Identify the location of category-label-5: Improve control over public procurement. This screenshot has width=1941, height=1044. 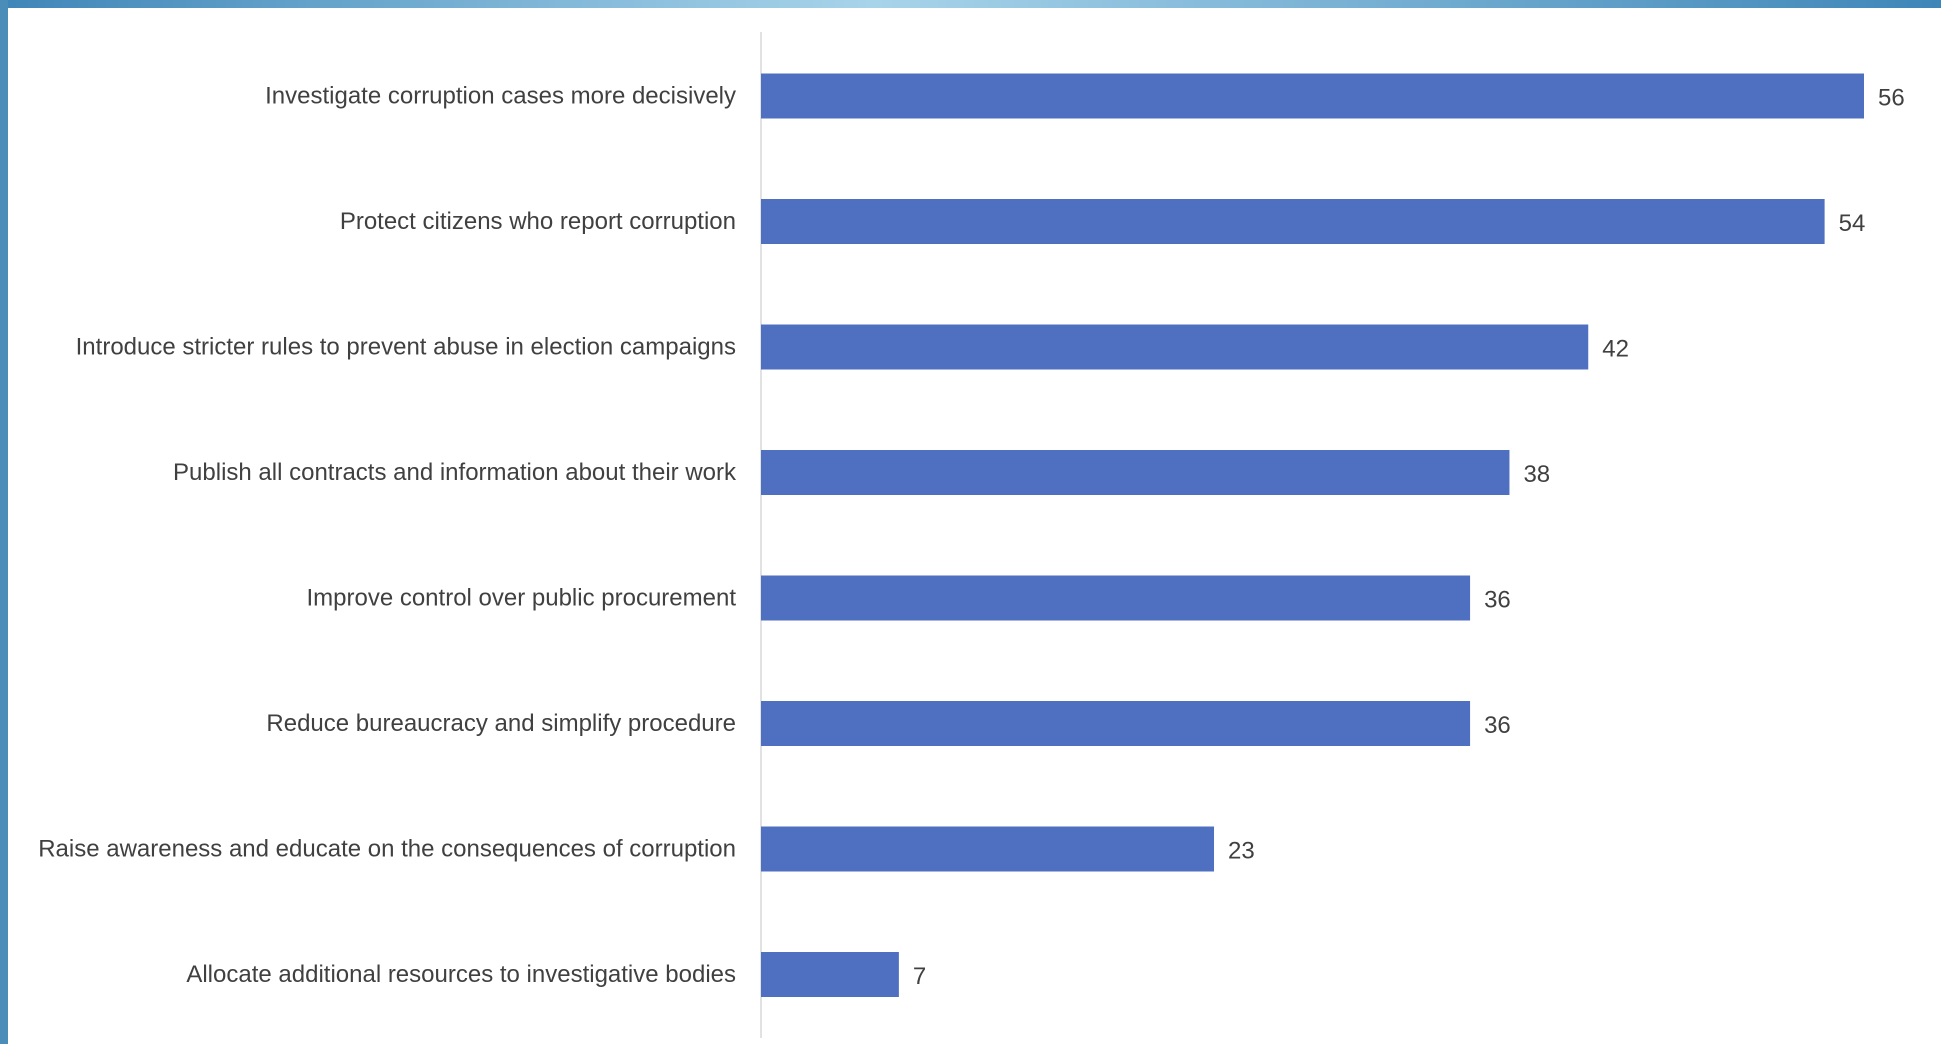
(521, 598).